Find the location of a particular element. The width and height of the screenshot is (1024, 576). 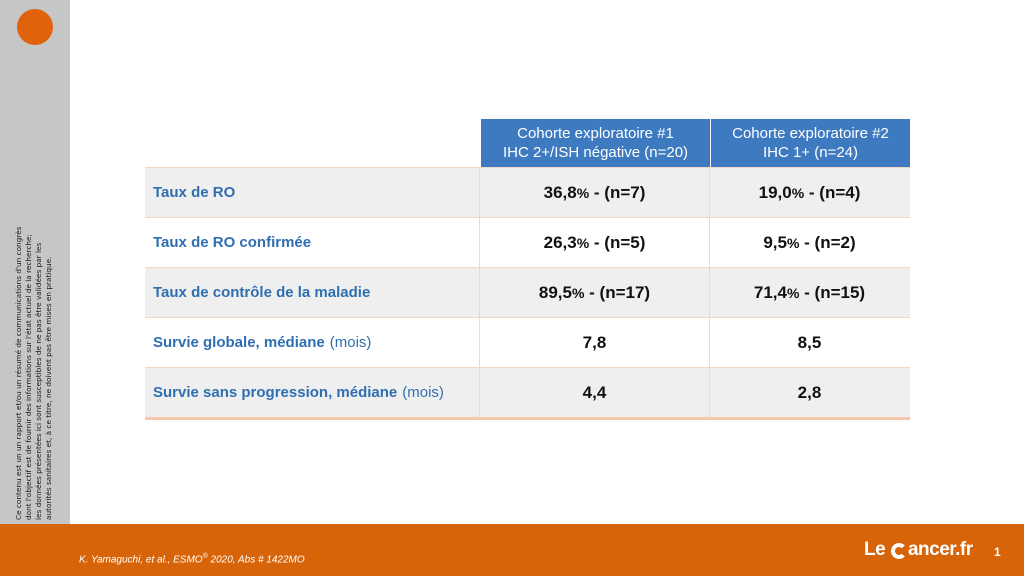

page-number: 1 is located at coordinates (997, 552).